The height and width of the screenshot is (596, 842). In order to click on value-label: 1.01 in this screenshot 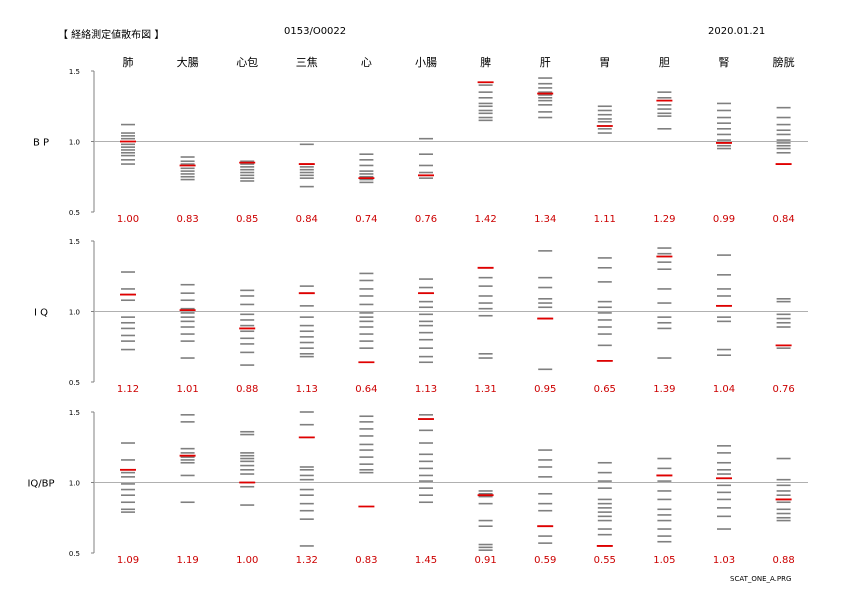, I will do `click(187, 389)`.